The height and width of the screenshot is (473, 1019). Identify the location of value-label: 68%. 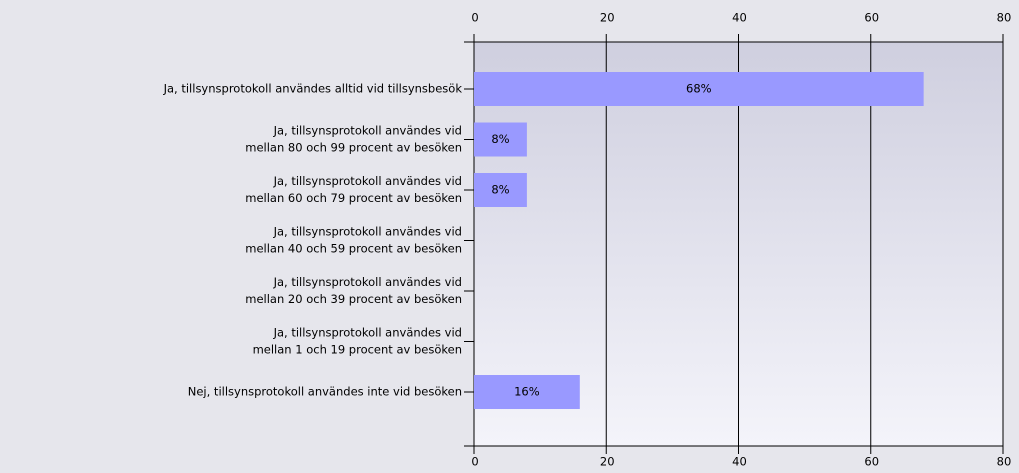
(699, 89).